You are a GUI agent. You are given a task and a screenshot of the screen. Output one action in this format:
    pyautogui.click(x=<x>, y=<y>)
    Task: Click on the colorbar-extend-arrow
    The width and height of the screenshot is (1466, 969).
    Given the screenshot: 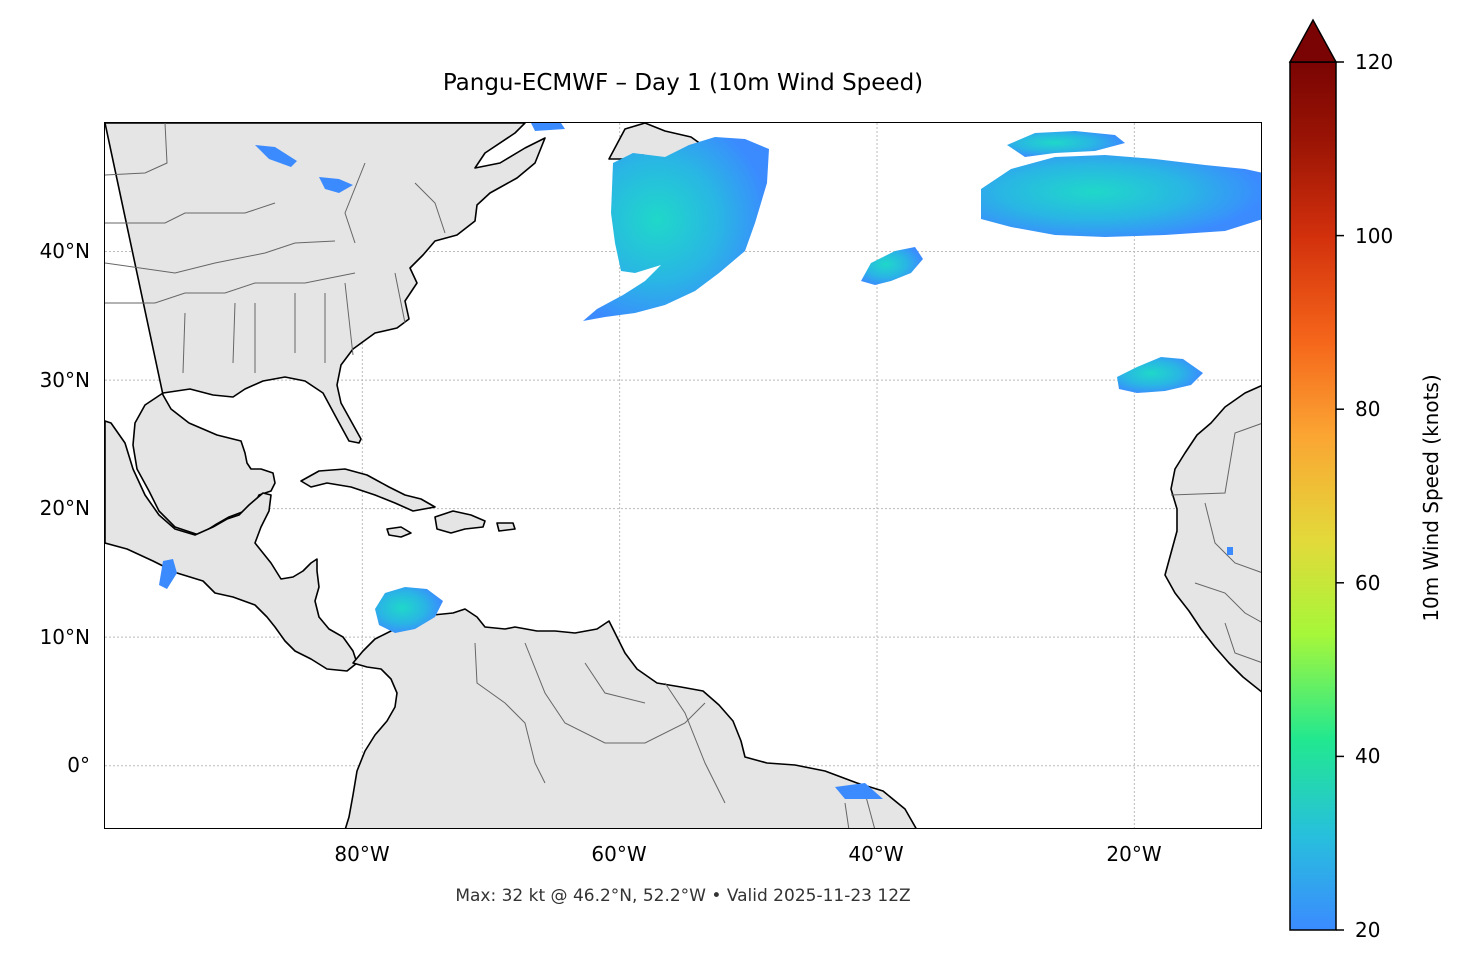 What is the action you would take?
    pyautogui.click(x=1313, y=40)
    